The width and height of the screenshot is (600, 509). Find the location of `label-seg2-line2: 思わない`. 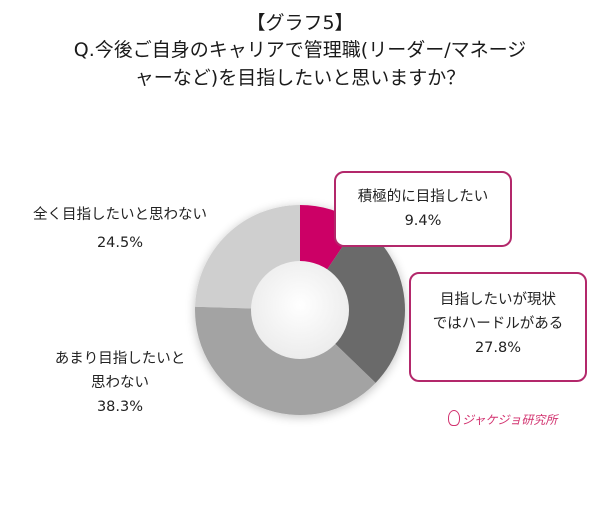

label-seg2-line2: 思わない is located at coordinates (120, 383).